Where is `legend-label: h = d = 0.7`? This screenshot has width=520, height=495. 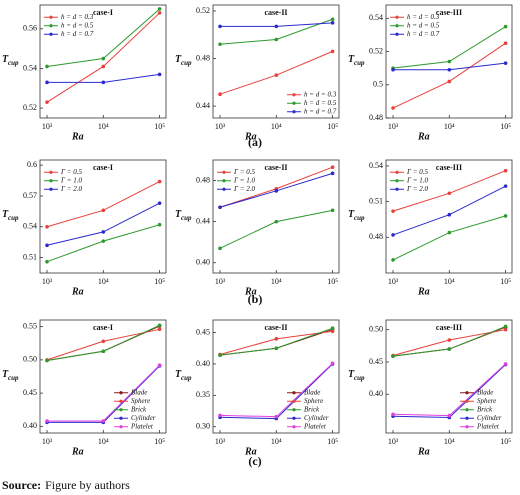
legend-label: h = d = 0.7 is located at coordinates (423, 34).